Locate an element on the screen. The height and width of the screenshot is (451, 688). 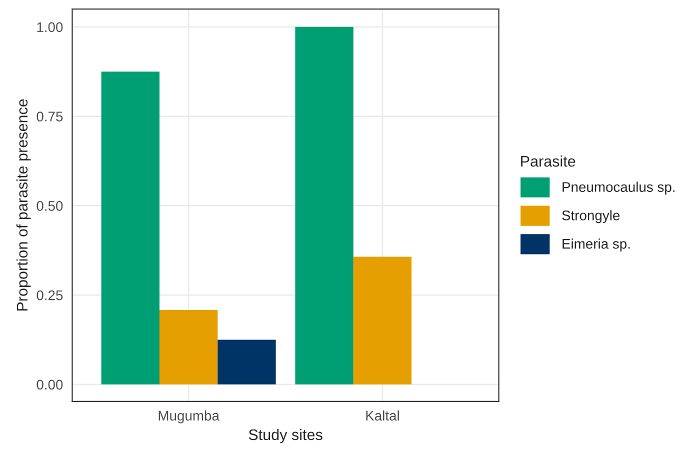
legend-label: Pneumocaulus sp. is located at coordinates (618, 188).